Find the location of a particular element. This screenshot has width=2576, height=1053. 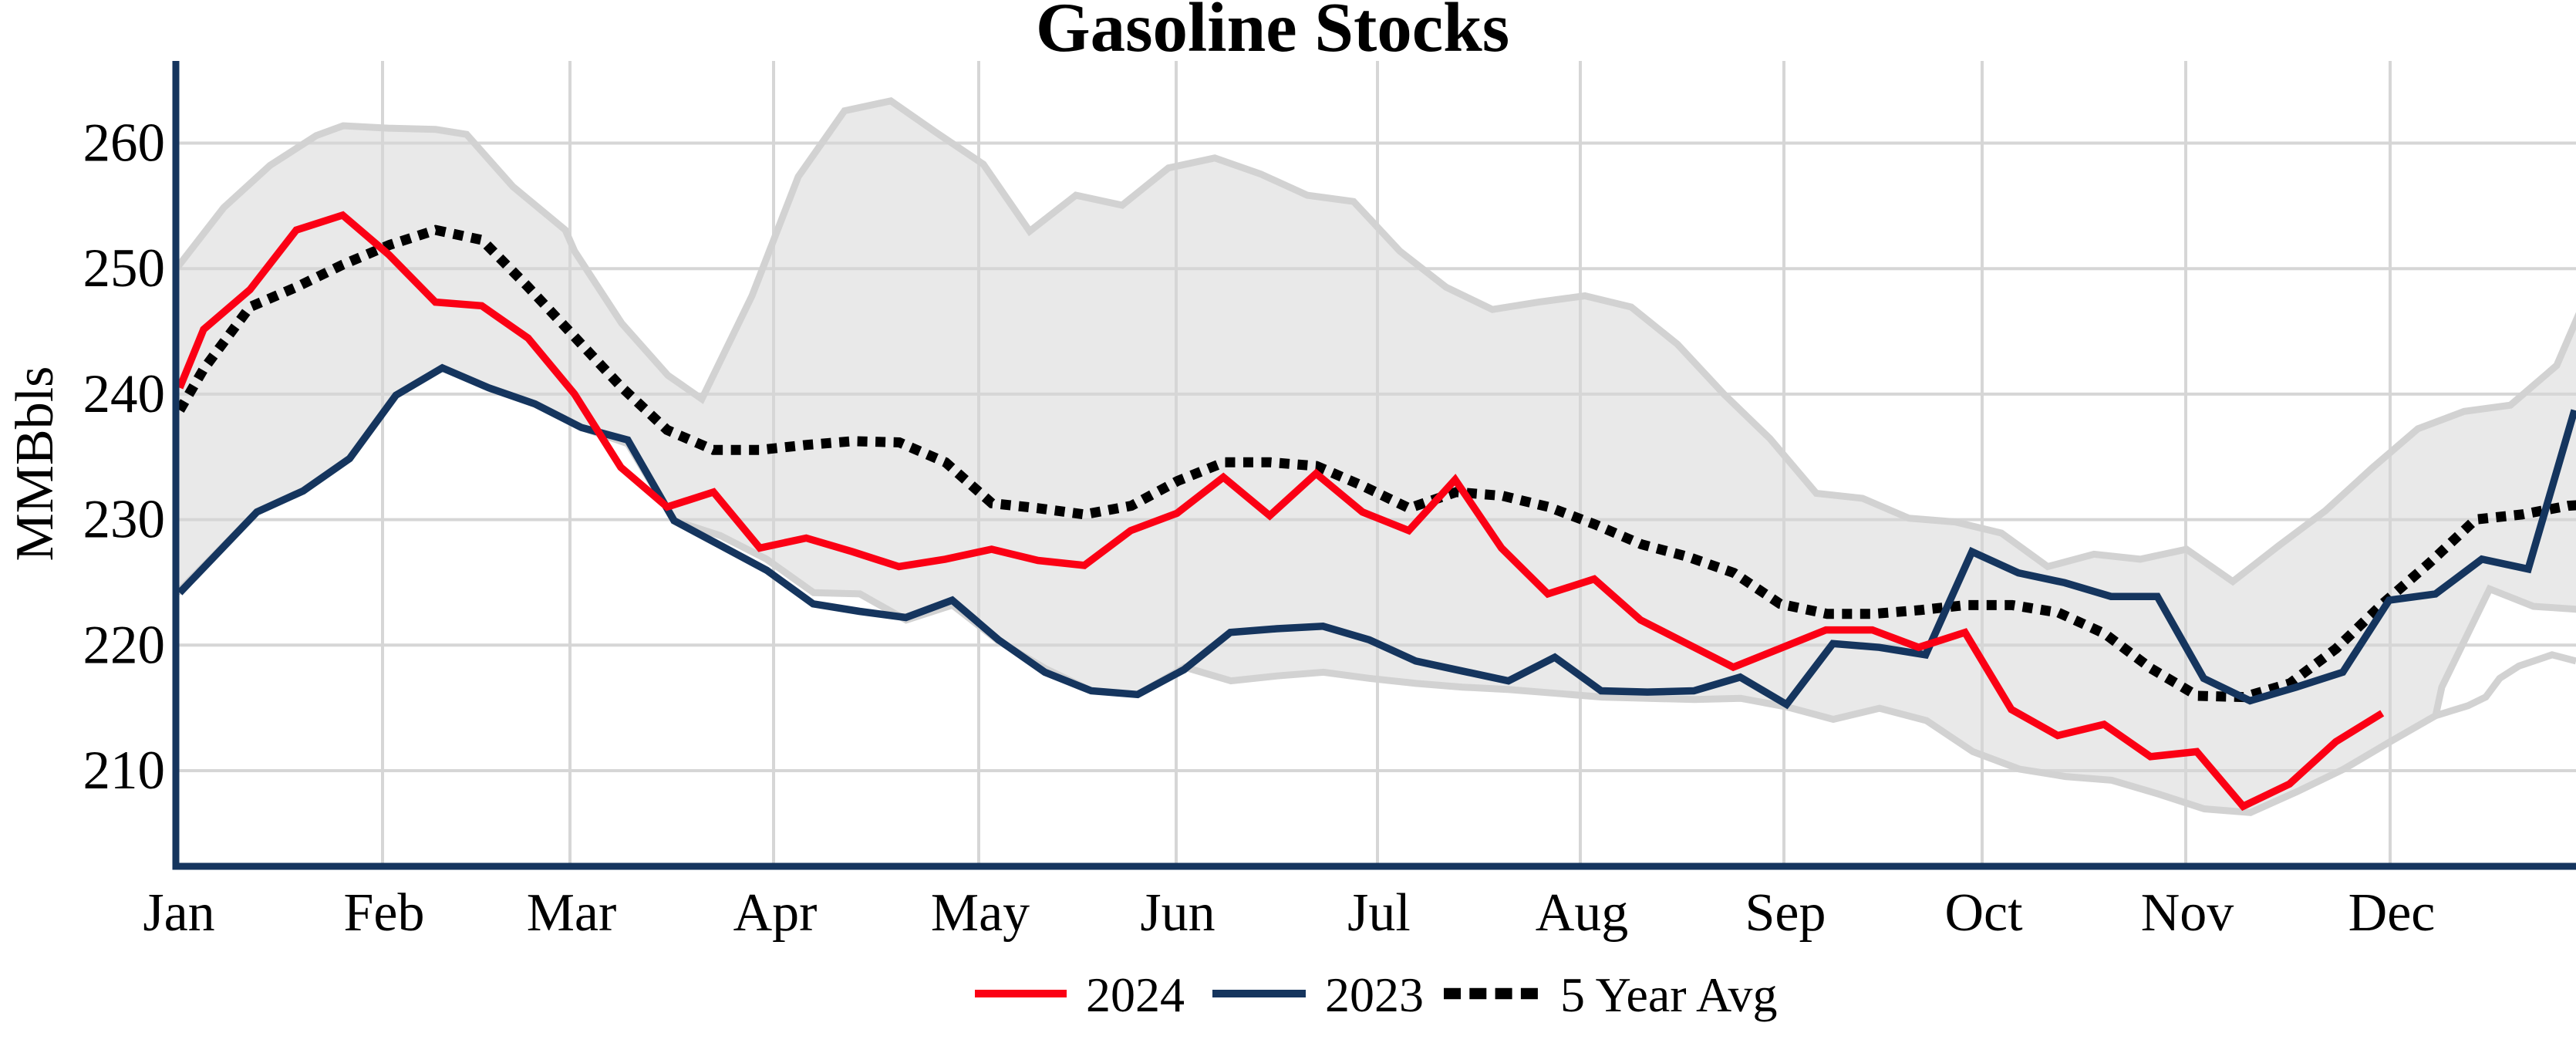

svg-text: 260 is located at coordinates (124, 143).